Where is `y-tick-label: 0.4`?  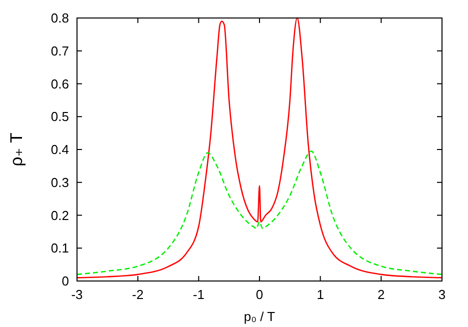
y-tick-label: 0.4 is located at coordinates (59, 150).